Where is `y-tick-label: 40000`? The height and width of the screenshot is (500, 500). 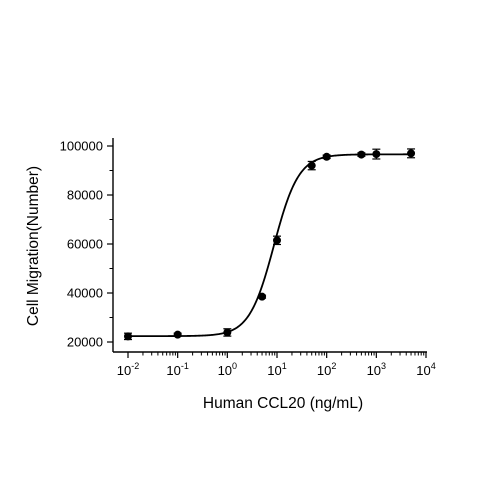
y-tick-label: 40000 is located at coordinates (85, 293).